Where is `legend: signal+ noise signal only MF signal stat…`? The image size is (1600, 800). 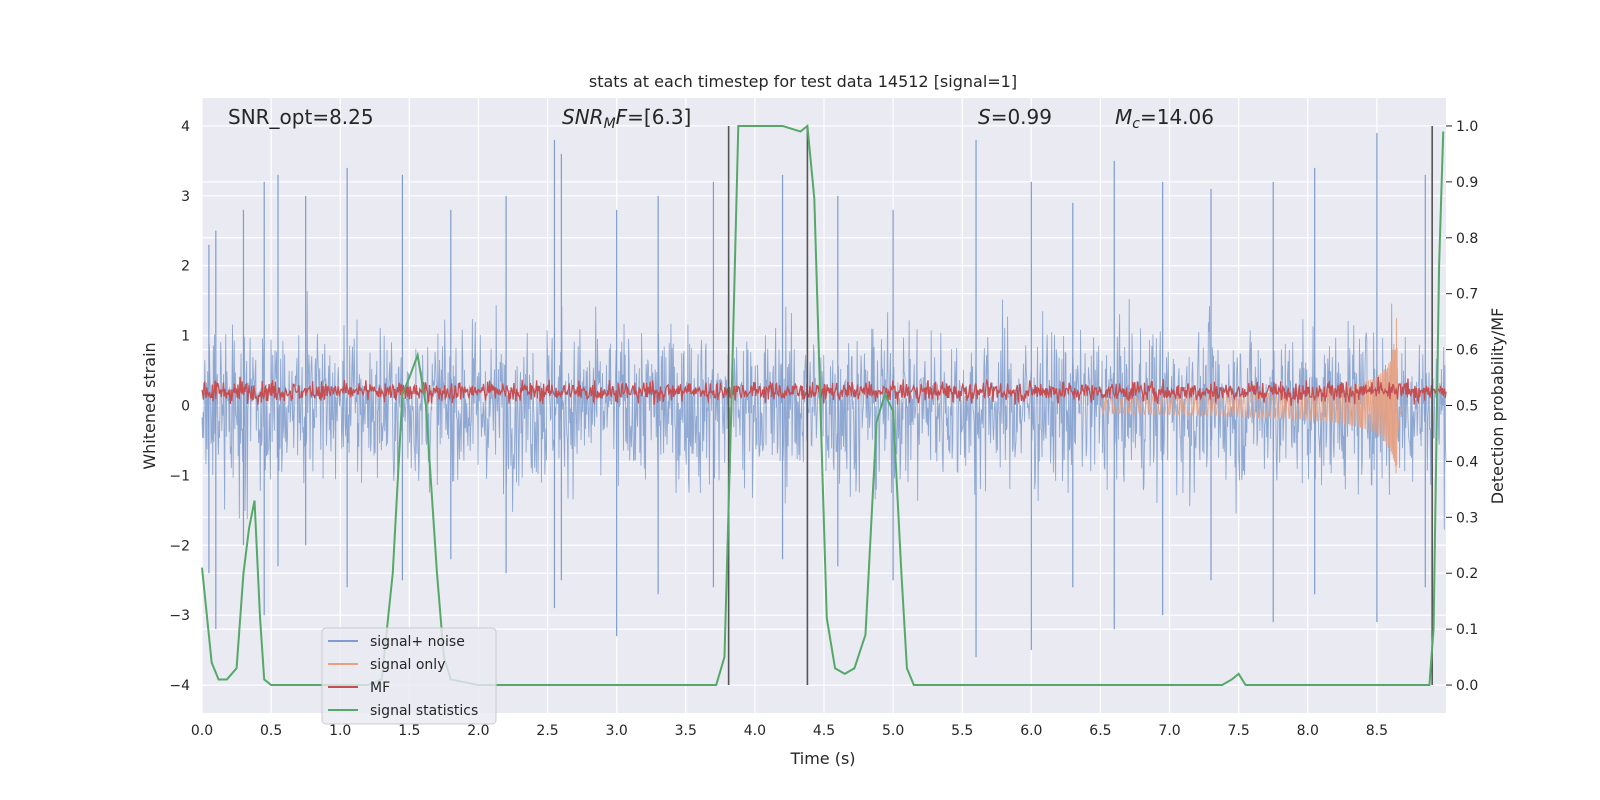
legend: signal+ noise signal only MF signal stat… is located at coordinates (409, 676).